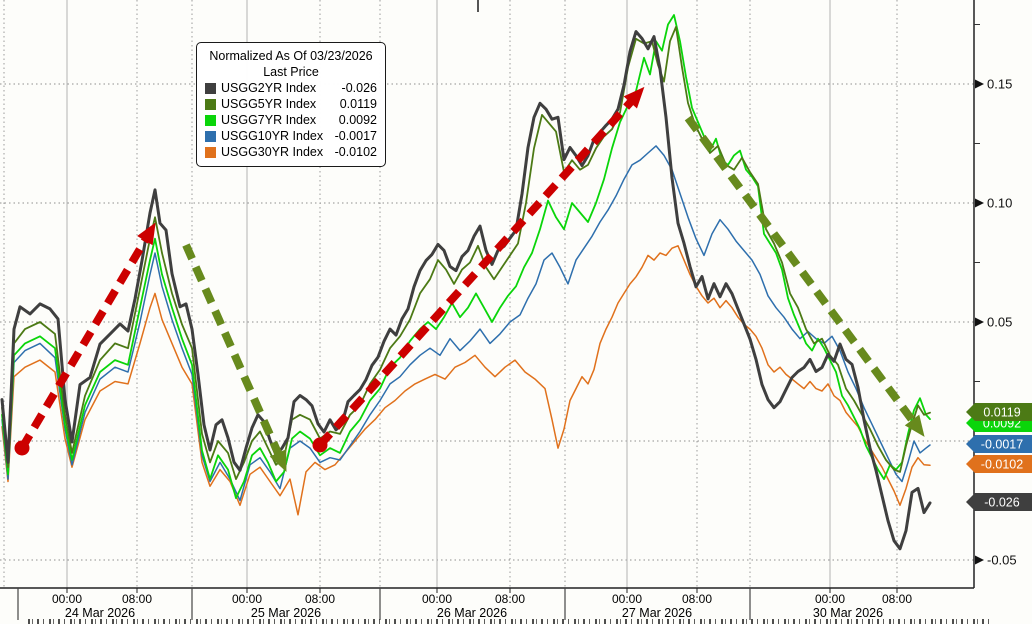 Image resolution: width=1032 pixels, height=624 pixels. What do you see at coordinates (269, 88) in the screenshot?
I see `legend-series-label: USGG2YR Index` at bounding box center [269, 88].